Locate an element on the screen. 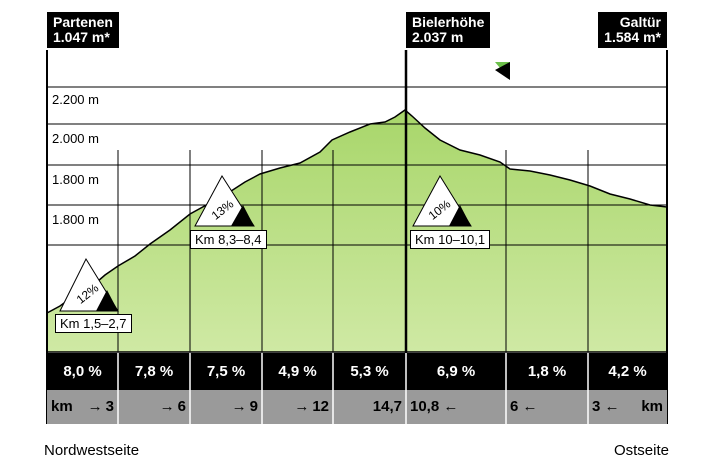  climb-km-label: Km 1,5–2,7 is located at coordinates (93, 323).